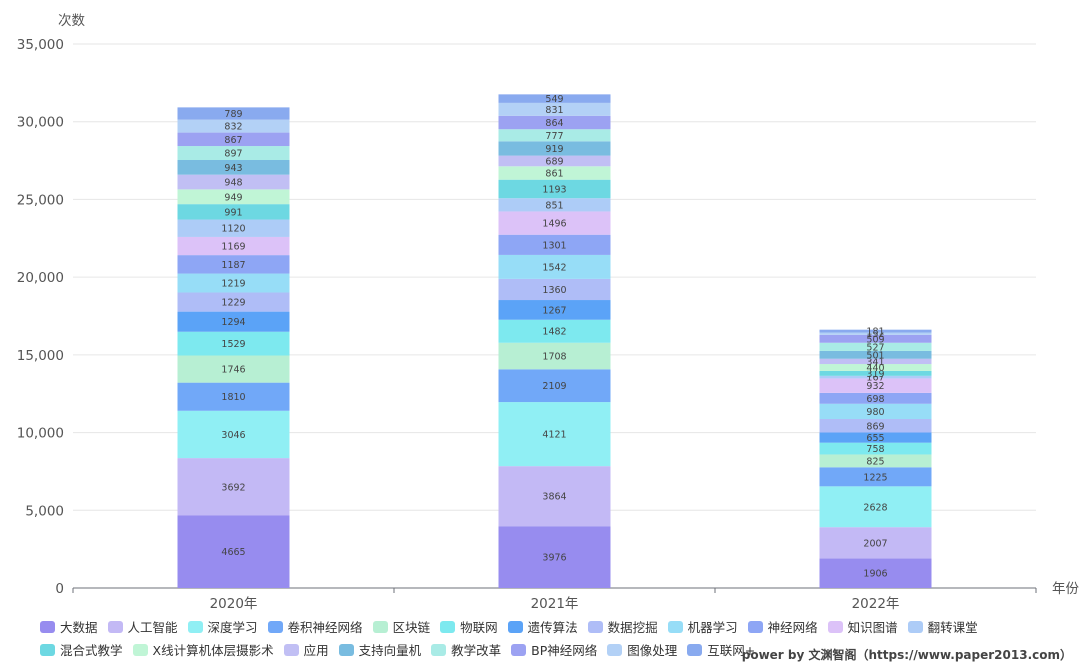 This screenshot has width=1080, height=667. I want to click on legend-item: X线计算机体层摄影术, so click(203, 649).